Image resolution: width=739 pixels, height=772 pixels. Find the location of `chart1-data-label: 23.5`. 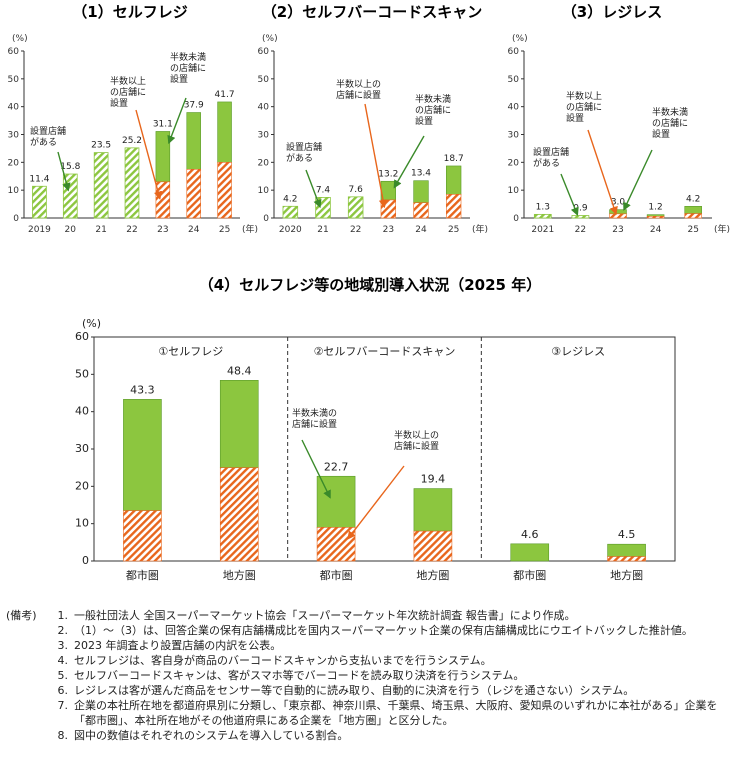

chart1-data-label: 23.5 is located at coordinates (101, 146).